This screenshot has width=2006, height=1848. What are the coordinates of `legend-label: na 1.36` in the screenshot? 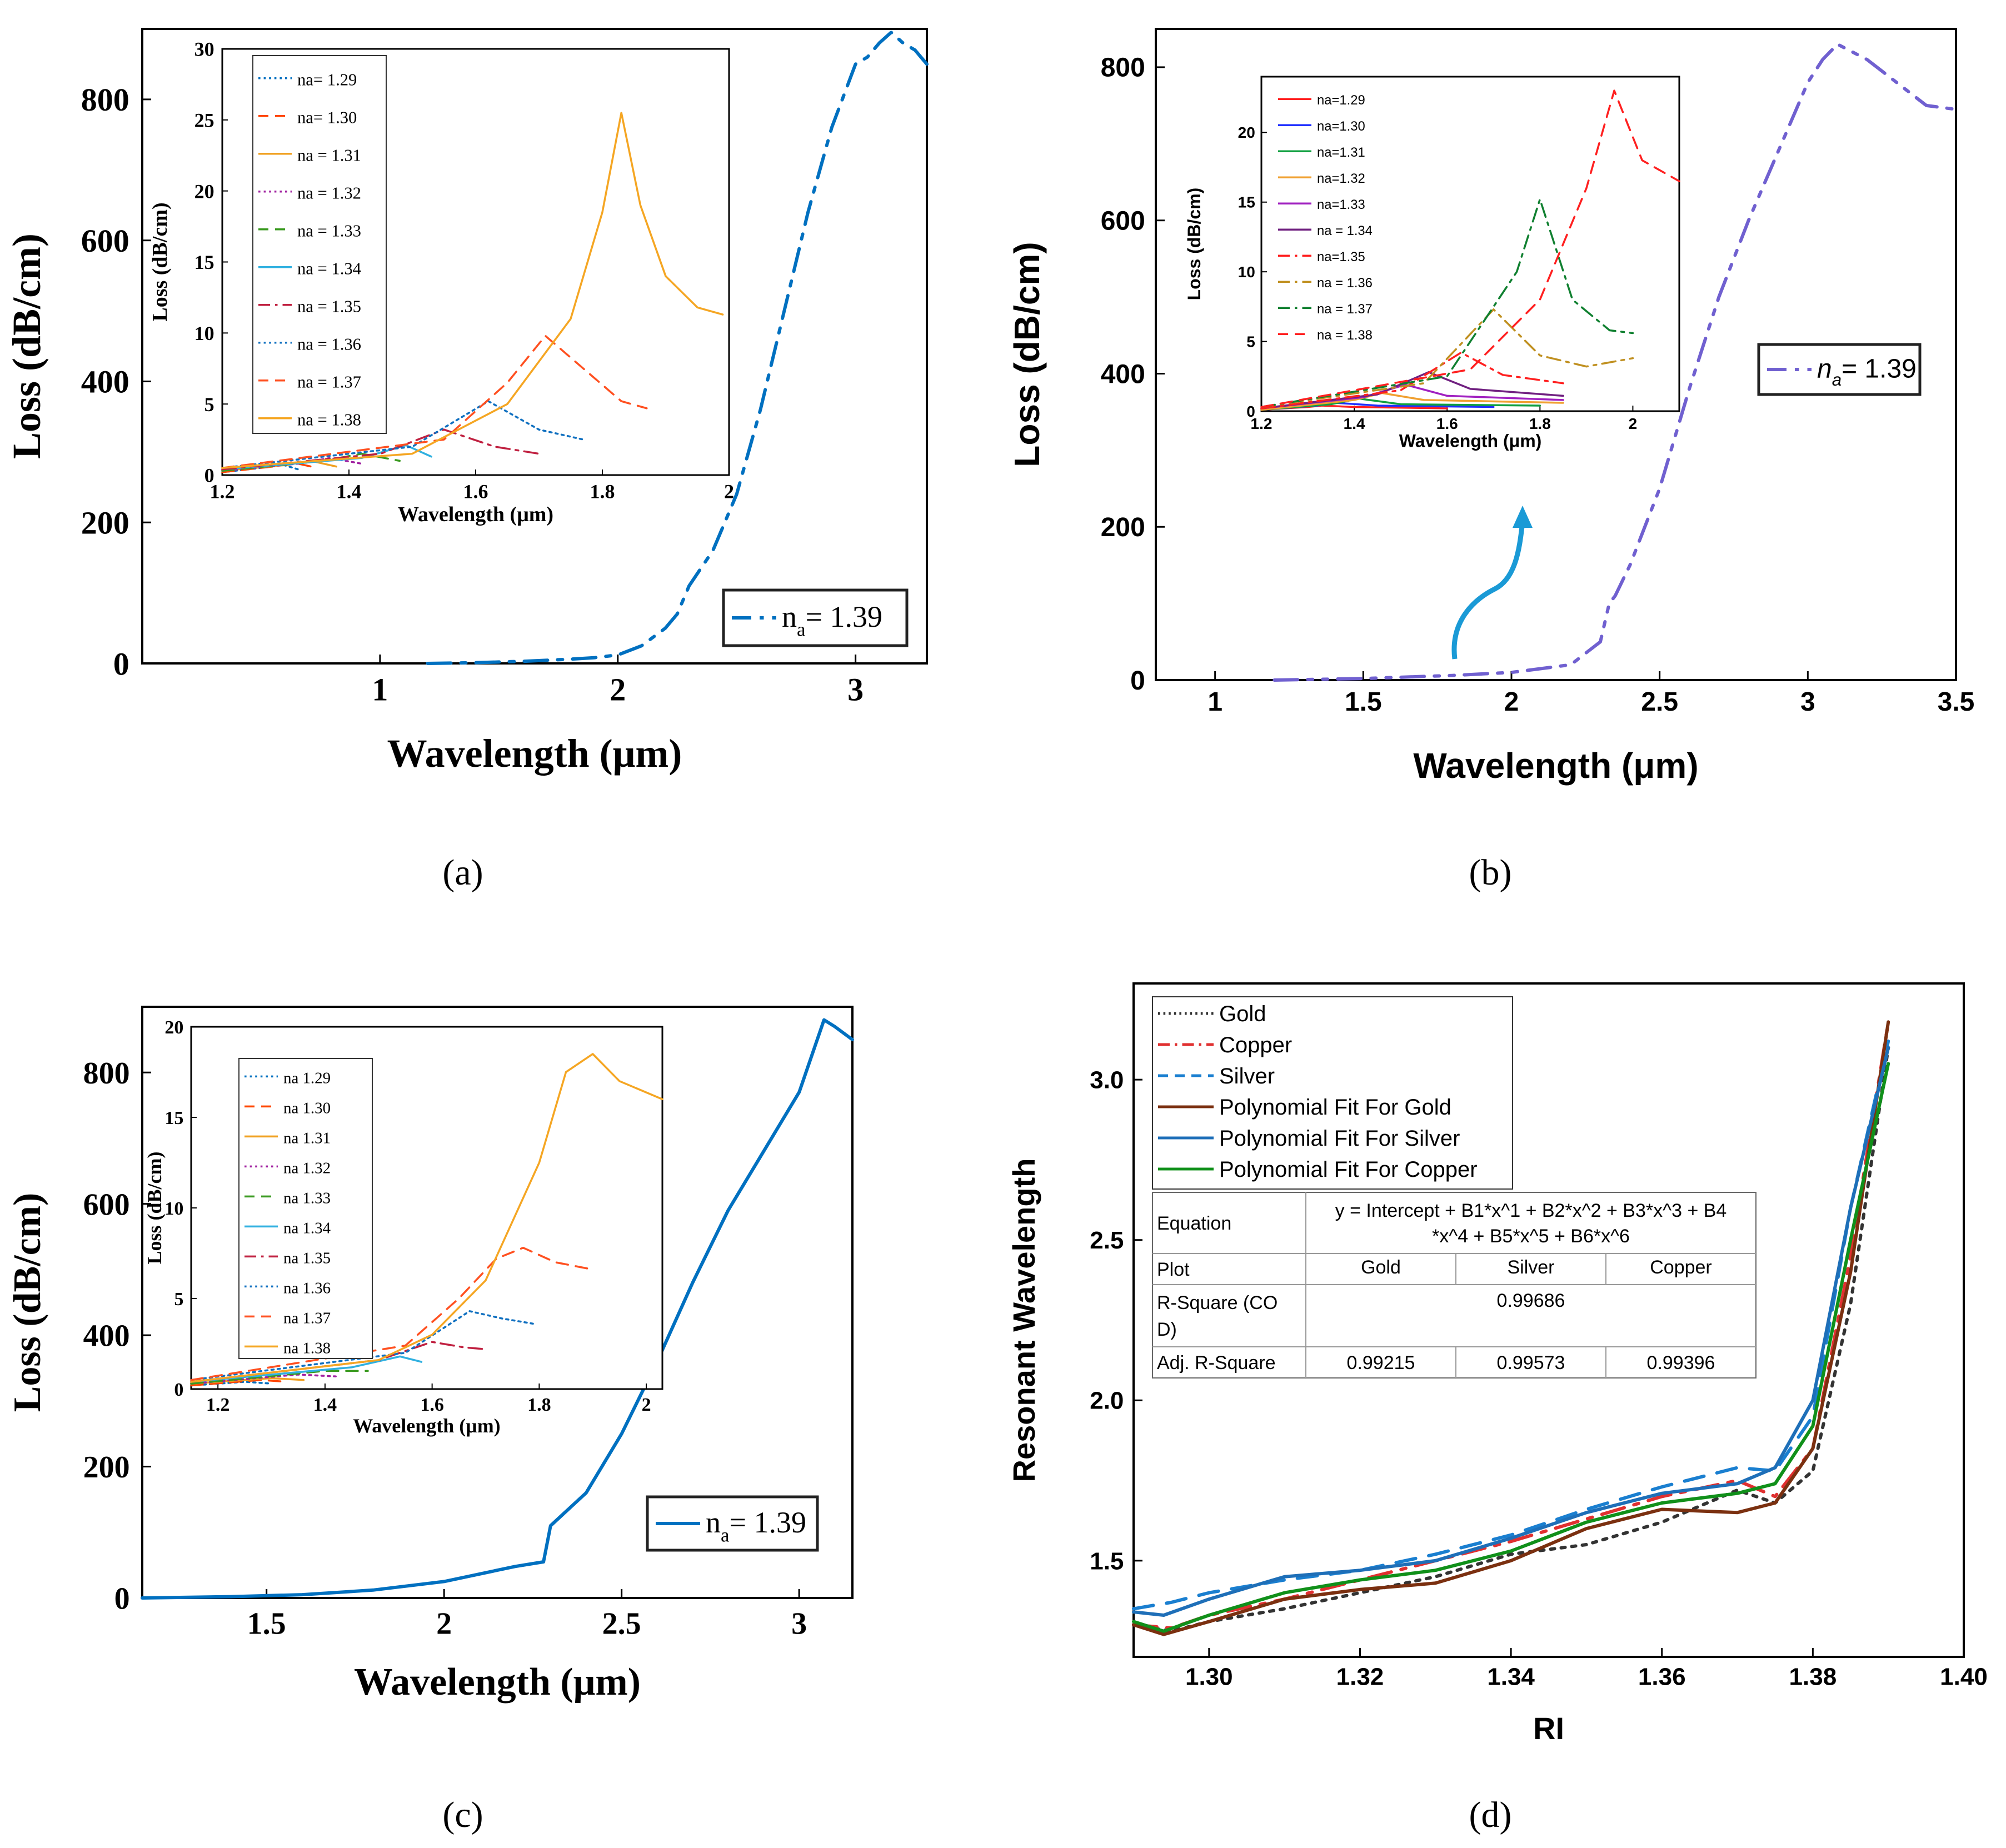 It's located at (307, 1288).